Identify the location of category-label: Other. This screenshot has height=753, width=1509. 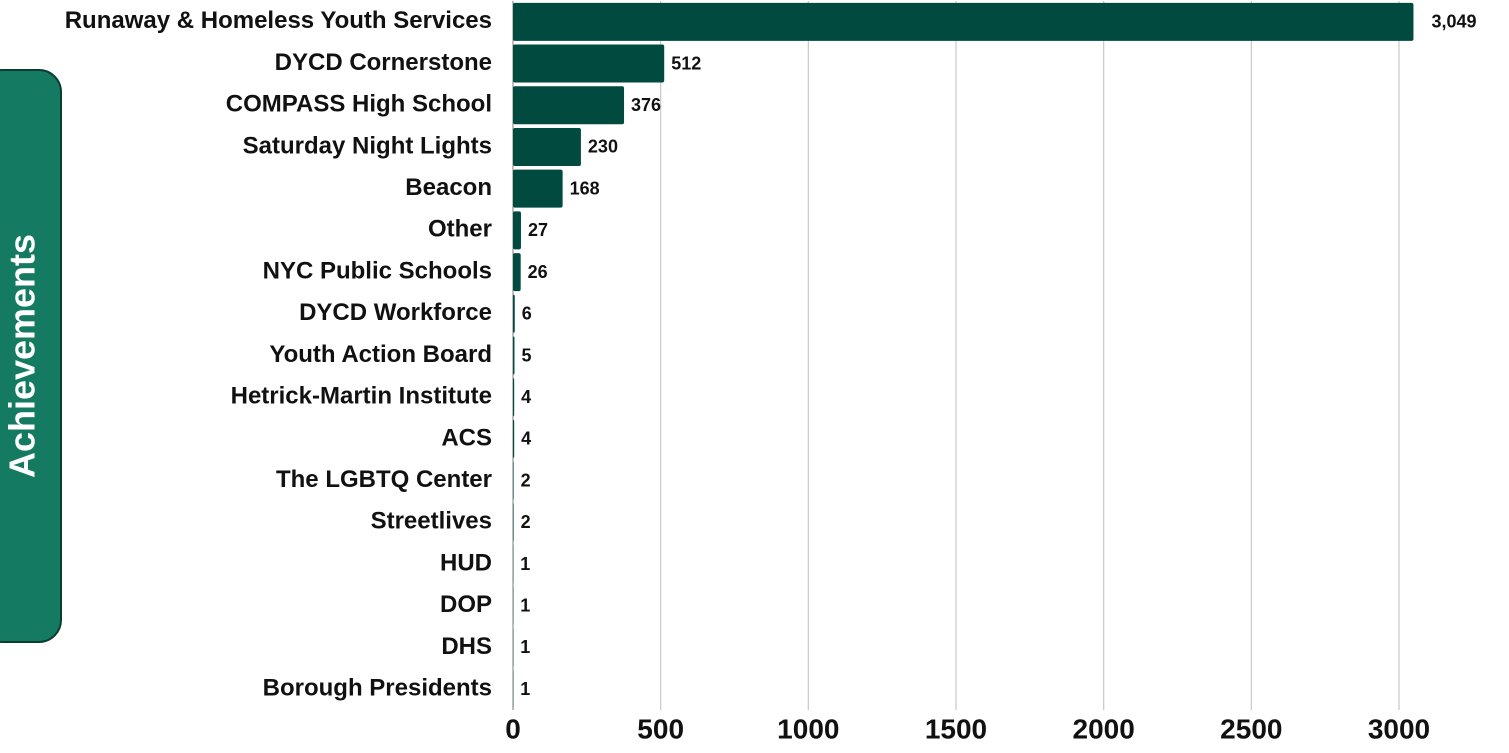
(460, 229).